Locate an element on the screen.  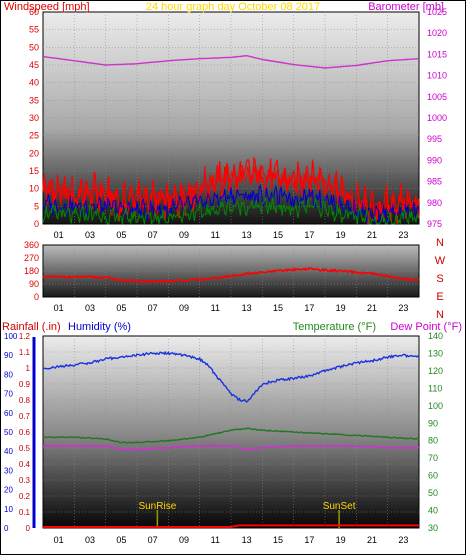
compass-label-e: E is located at coordinates (439, 297).